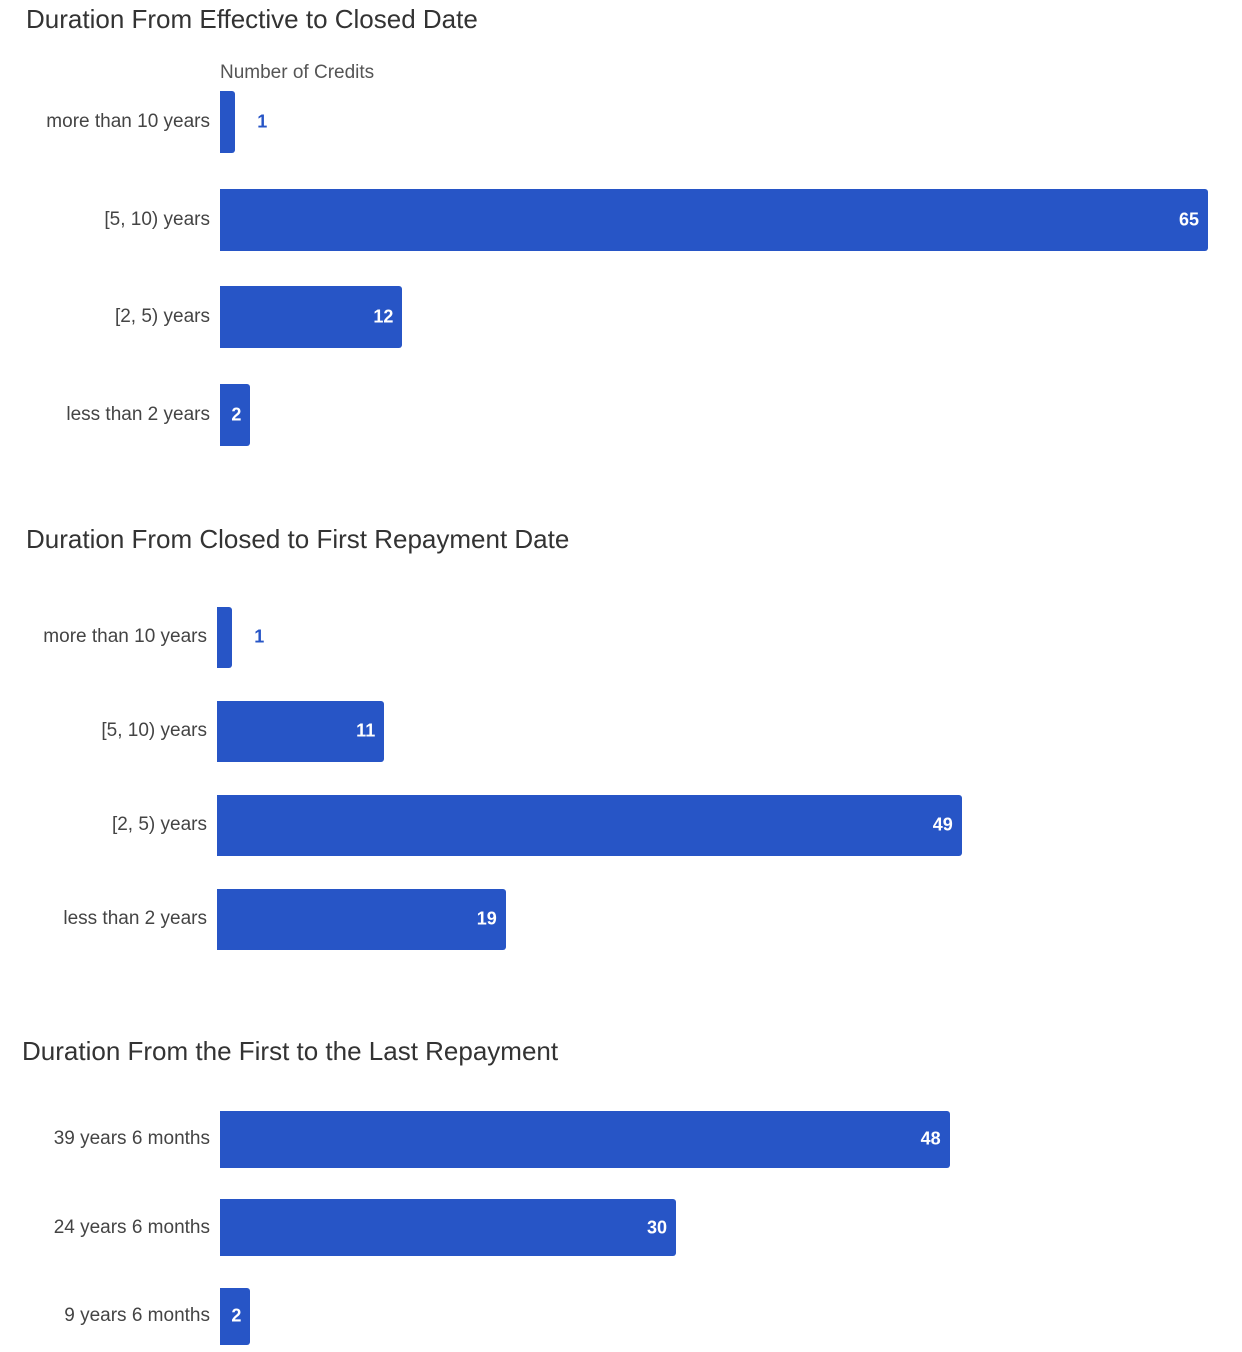 The image size is (1242, 1352). Describe the element at coordinates (131, 1138) in the screenshot. I see `category-label: 39 years 6 months` at that location.